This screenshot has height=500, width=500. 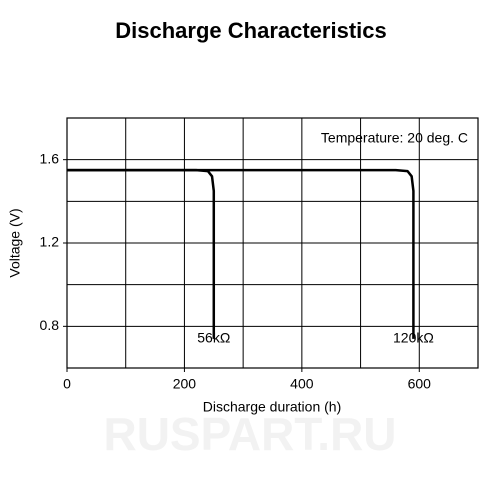 What do you see at coordinates (50, 325) in the screenshot?
I see `y-tick-label: 0.8` at bounding box center [50, 325].